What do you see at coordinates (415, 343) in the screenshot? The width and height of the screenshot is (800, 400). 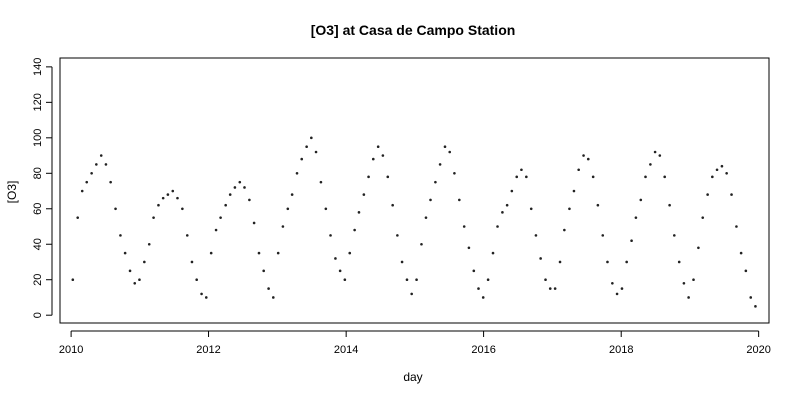 I see `x-axis: 2010 2012 2014 2016 2018 2020` at bounding box center [415, 343].